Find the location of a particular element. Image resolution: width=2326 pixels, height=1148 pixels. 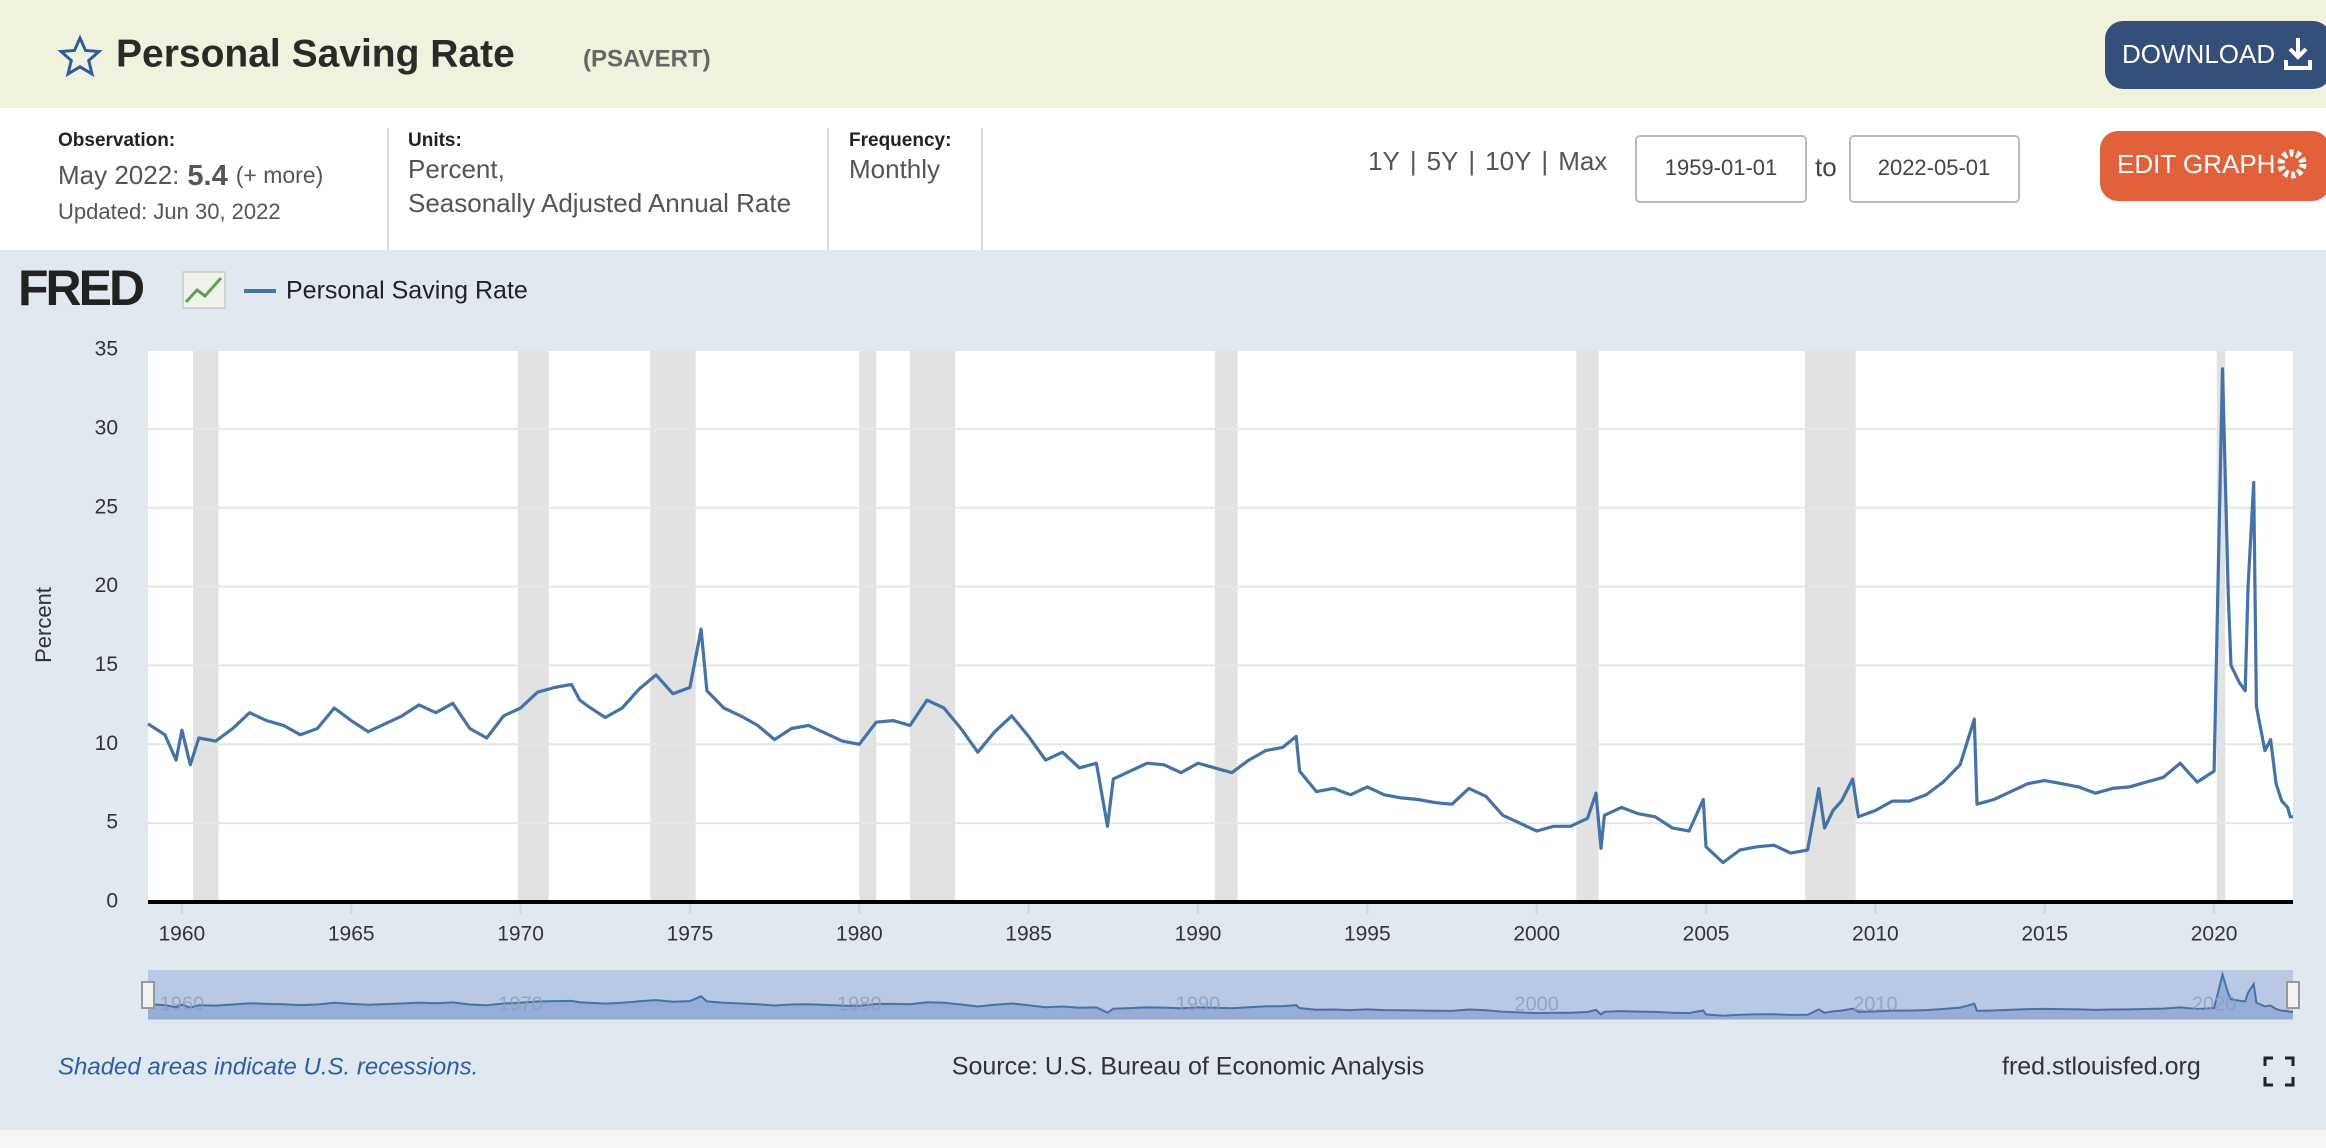

legend-label: Personal Saving Rate is located at coordinates (407, 291).